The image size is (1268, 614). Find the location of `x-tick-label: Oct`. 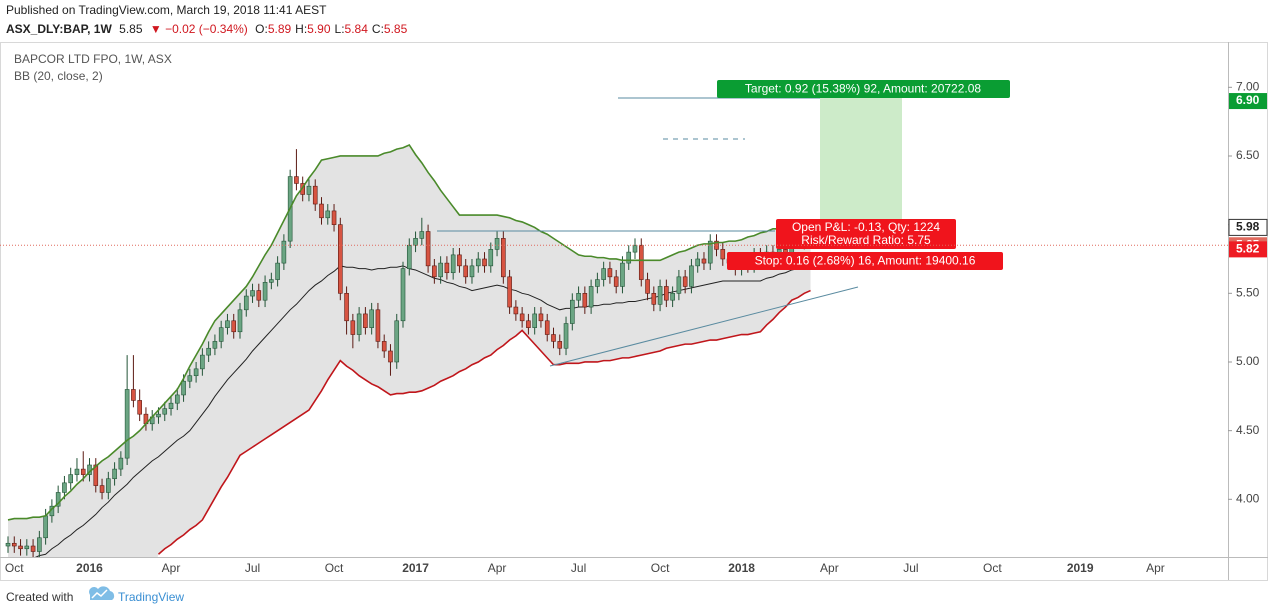

x-tick-label: Oct is located at coordinates (334, 568).